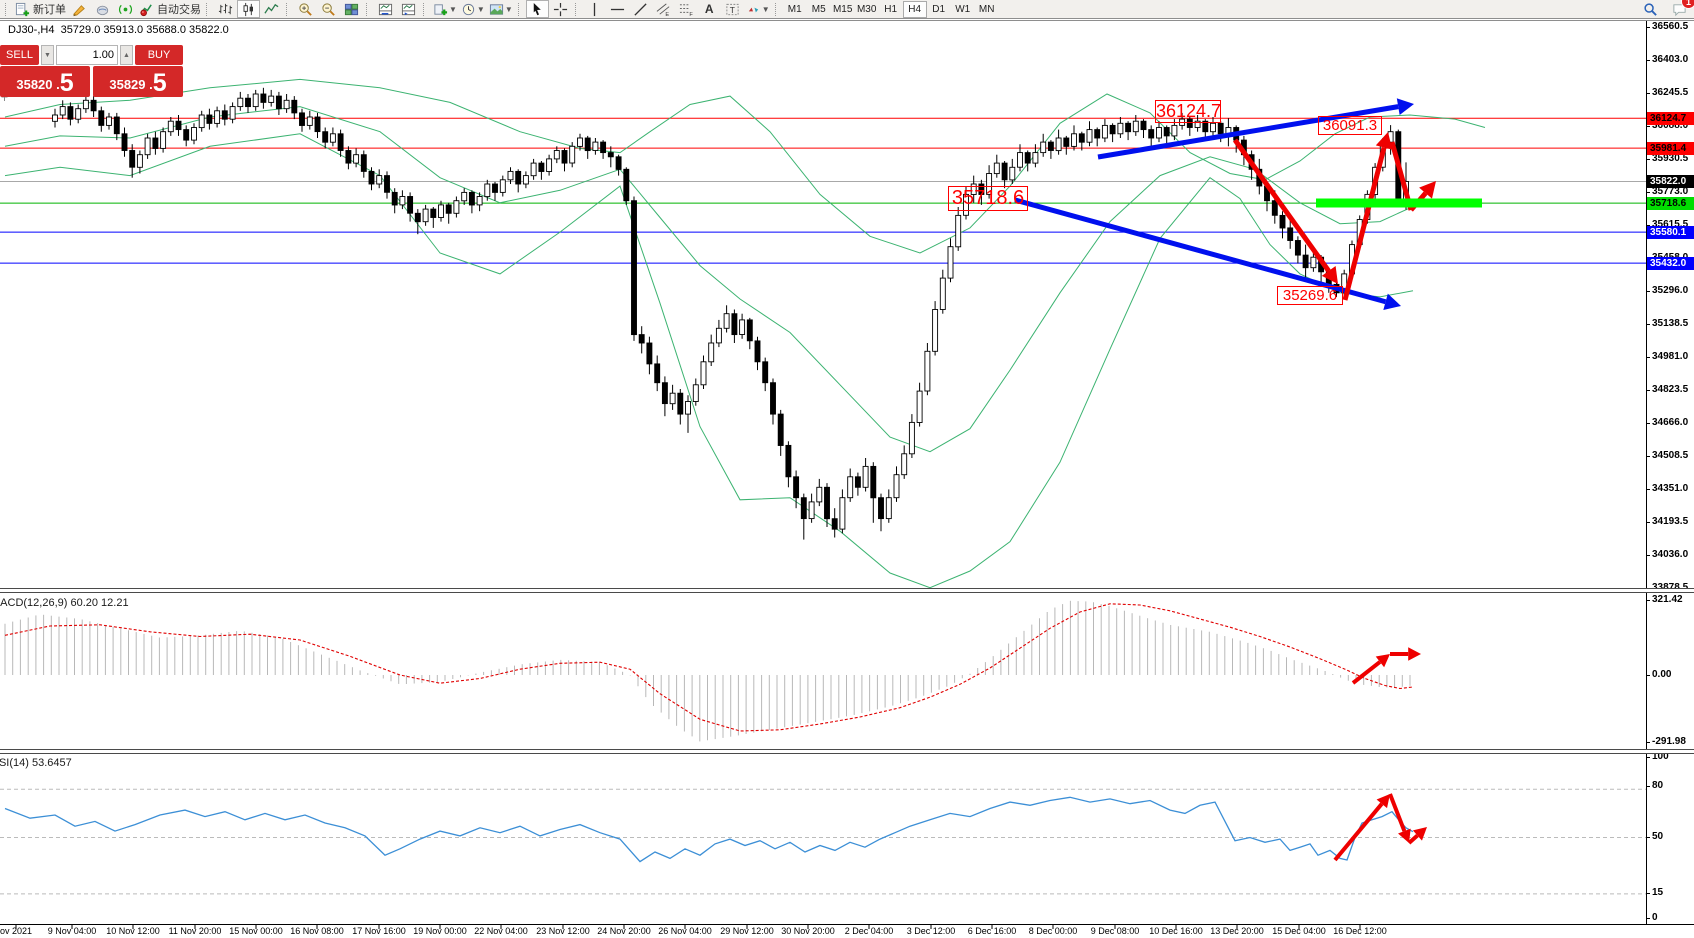  I want to click on green-support-bar, so click(1399, 203).